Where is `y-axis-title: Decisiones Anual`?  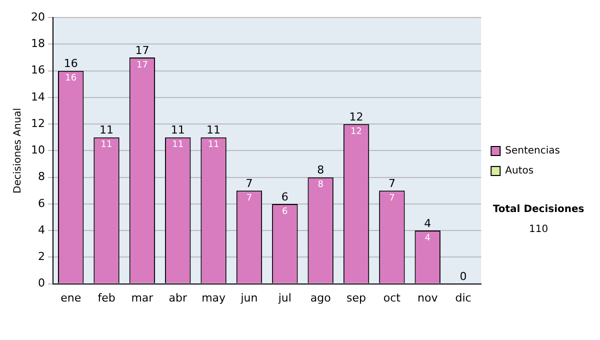 y-axis-title: Decisiones Anual is located at coordinates (18, 151).